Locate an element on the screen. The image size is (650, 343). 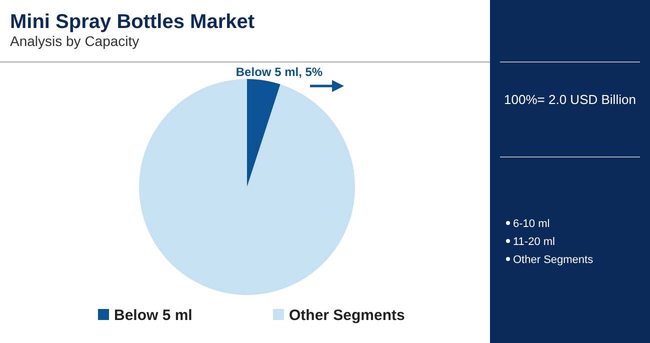
legend-label: Below 5 ml is located at coordinates (153, 315).